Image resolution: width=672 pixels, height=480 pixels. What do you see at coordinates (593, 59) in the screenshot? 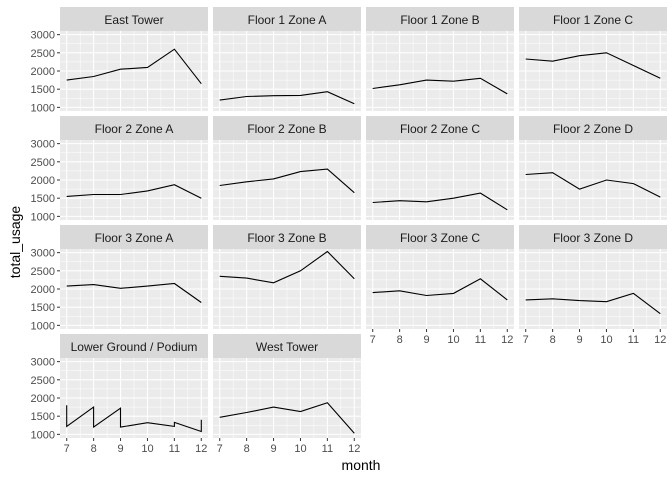
I see `facet-panel: Floor 1 Zone C` at bounding box center [593, 59].